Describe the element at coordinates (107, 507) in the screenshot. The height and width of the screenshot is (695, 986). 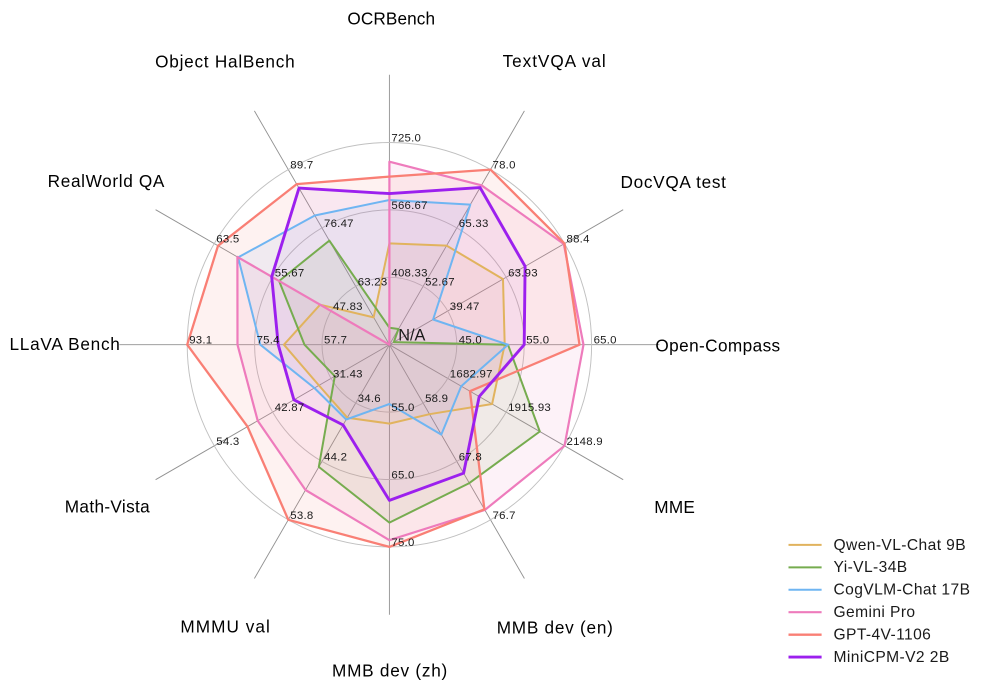
I see `svg-text: Math-Vista` at that location.